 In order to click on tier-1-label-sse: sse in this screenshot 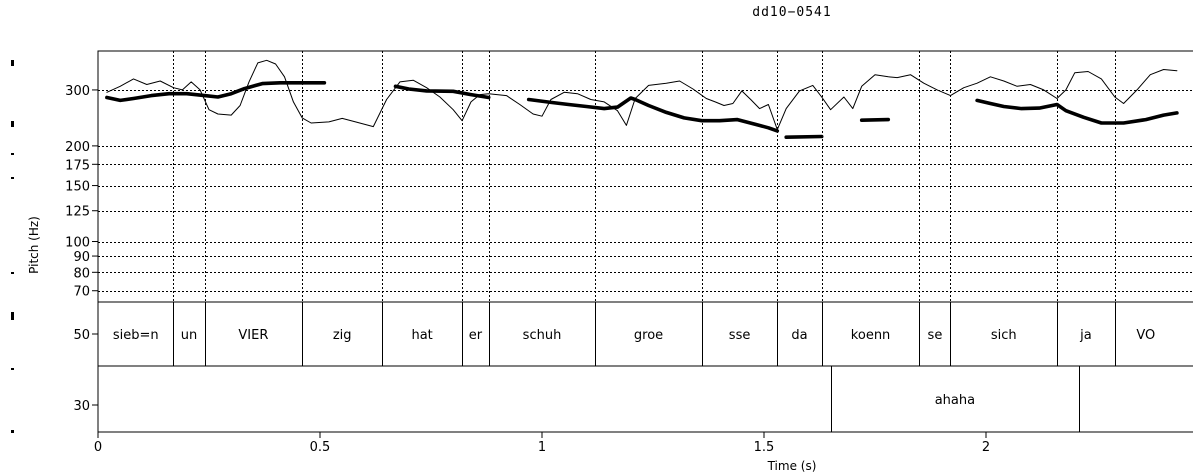, I will do `click(740, 335)`.